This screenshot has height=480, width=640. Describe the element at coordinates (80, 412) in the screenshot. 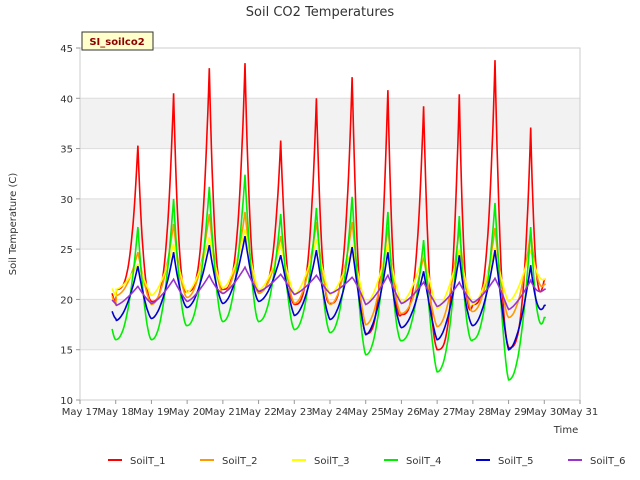

I see `x-tick-label: May 17` at that location.